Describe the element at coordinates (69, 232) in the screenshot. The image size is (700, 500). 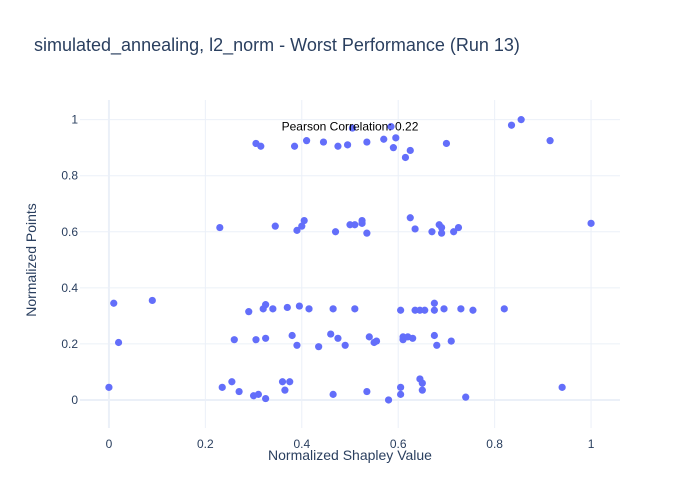
I see `y-tick-label: 0.6` at that location.